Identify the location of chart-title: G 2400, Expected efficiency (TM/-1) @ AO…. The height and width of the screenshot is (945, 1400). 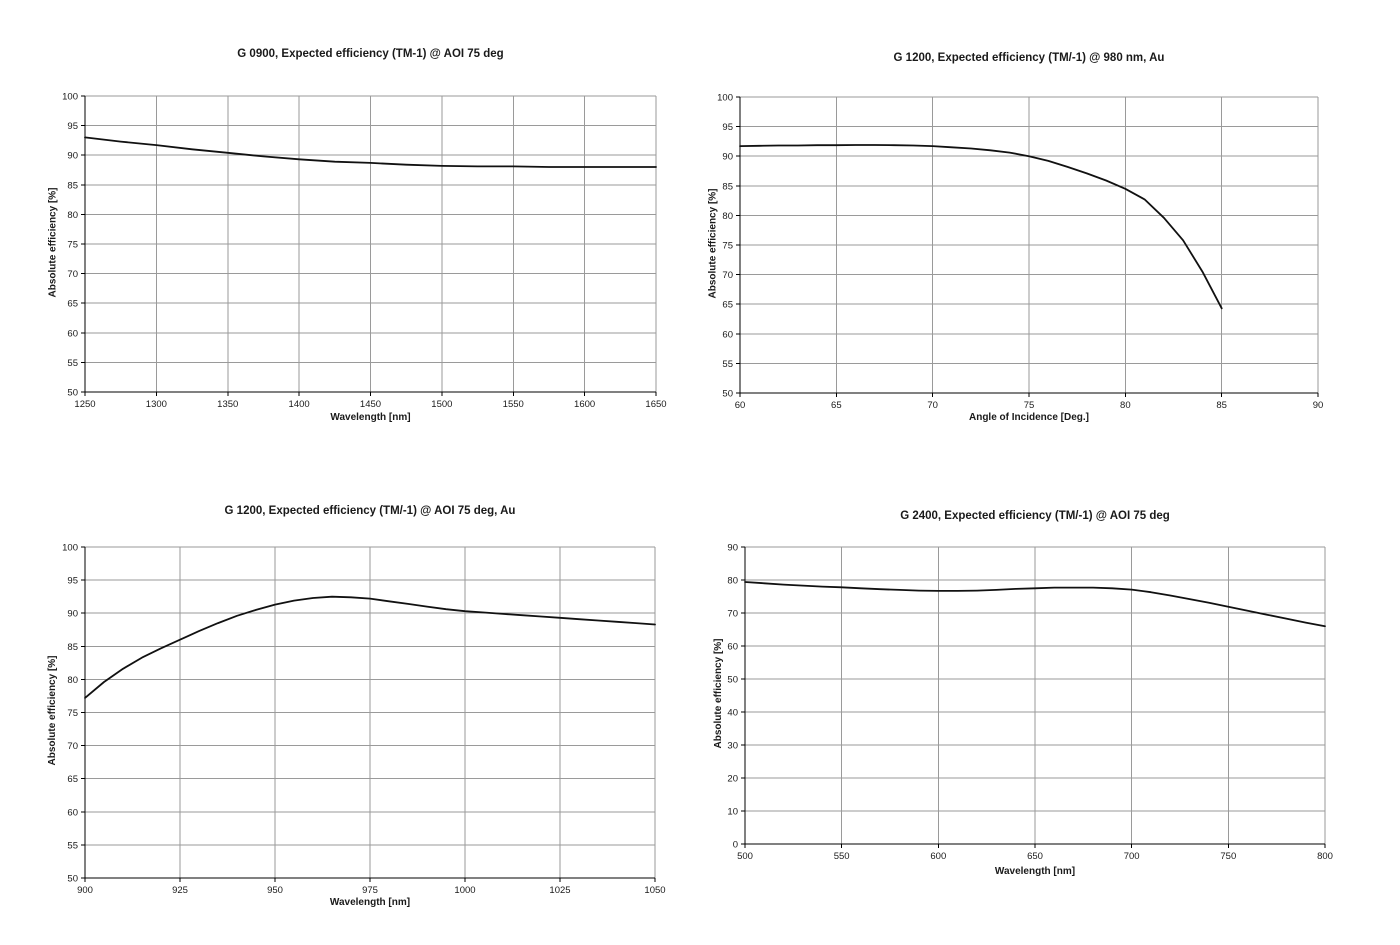
(1035, 516).